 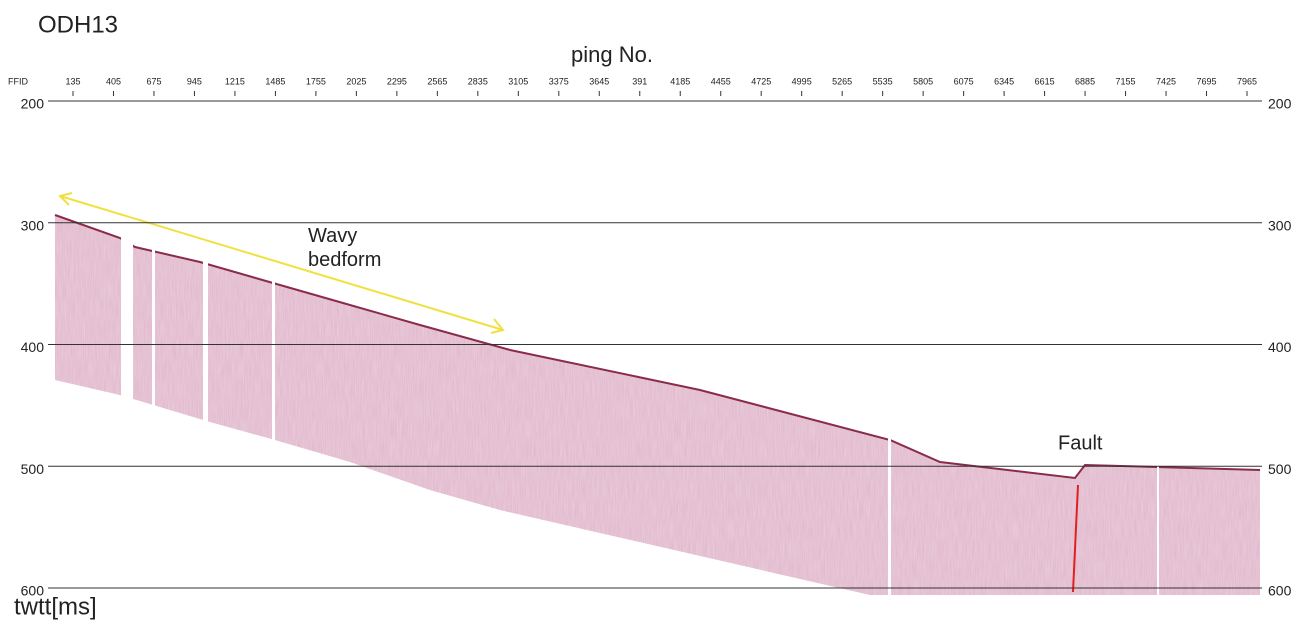 What do you see at coordinates (1045, 81) in the screenshot?
I see `x-tick-label: 6615` at bounding box center [1045, 81].